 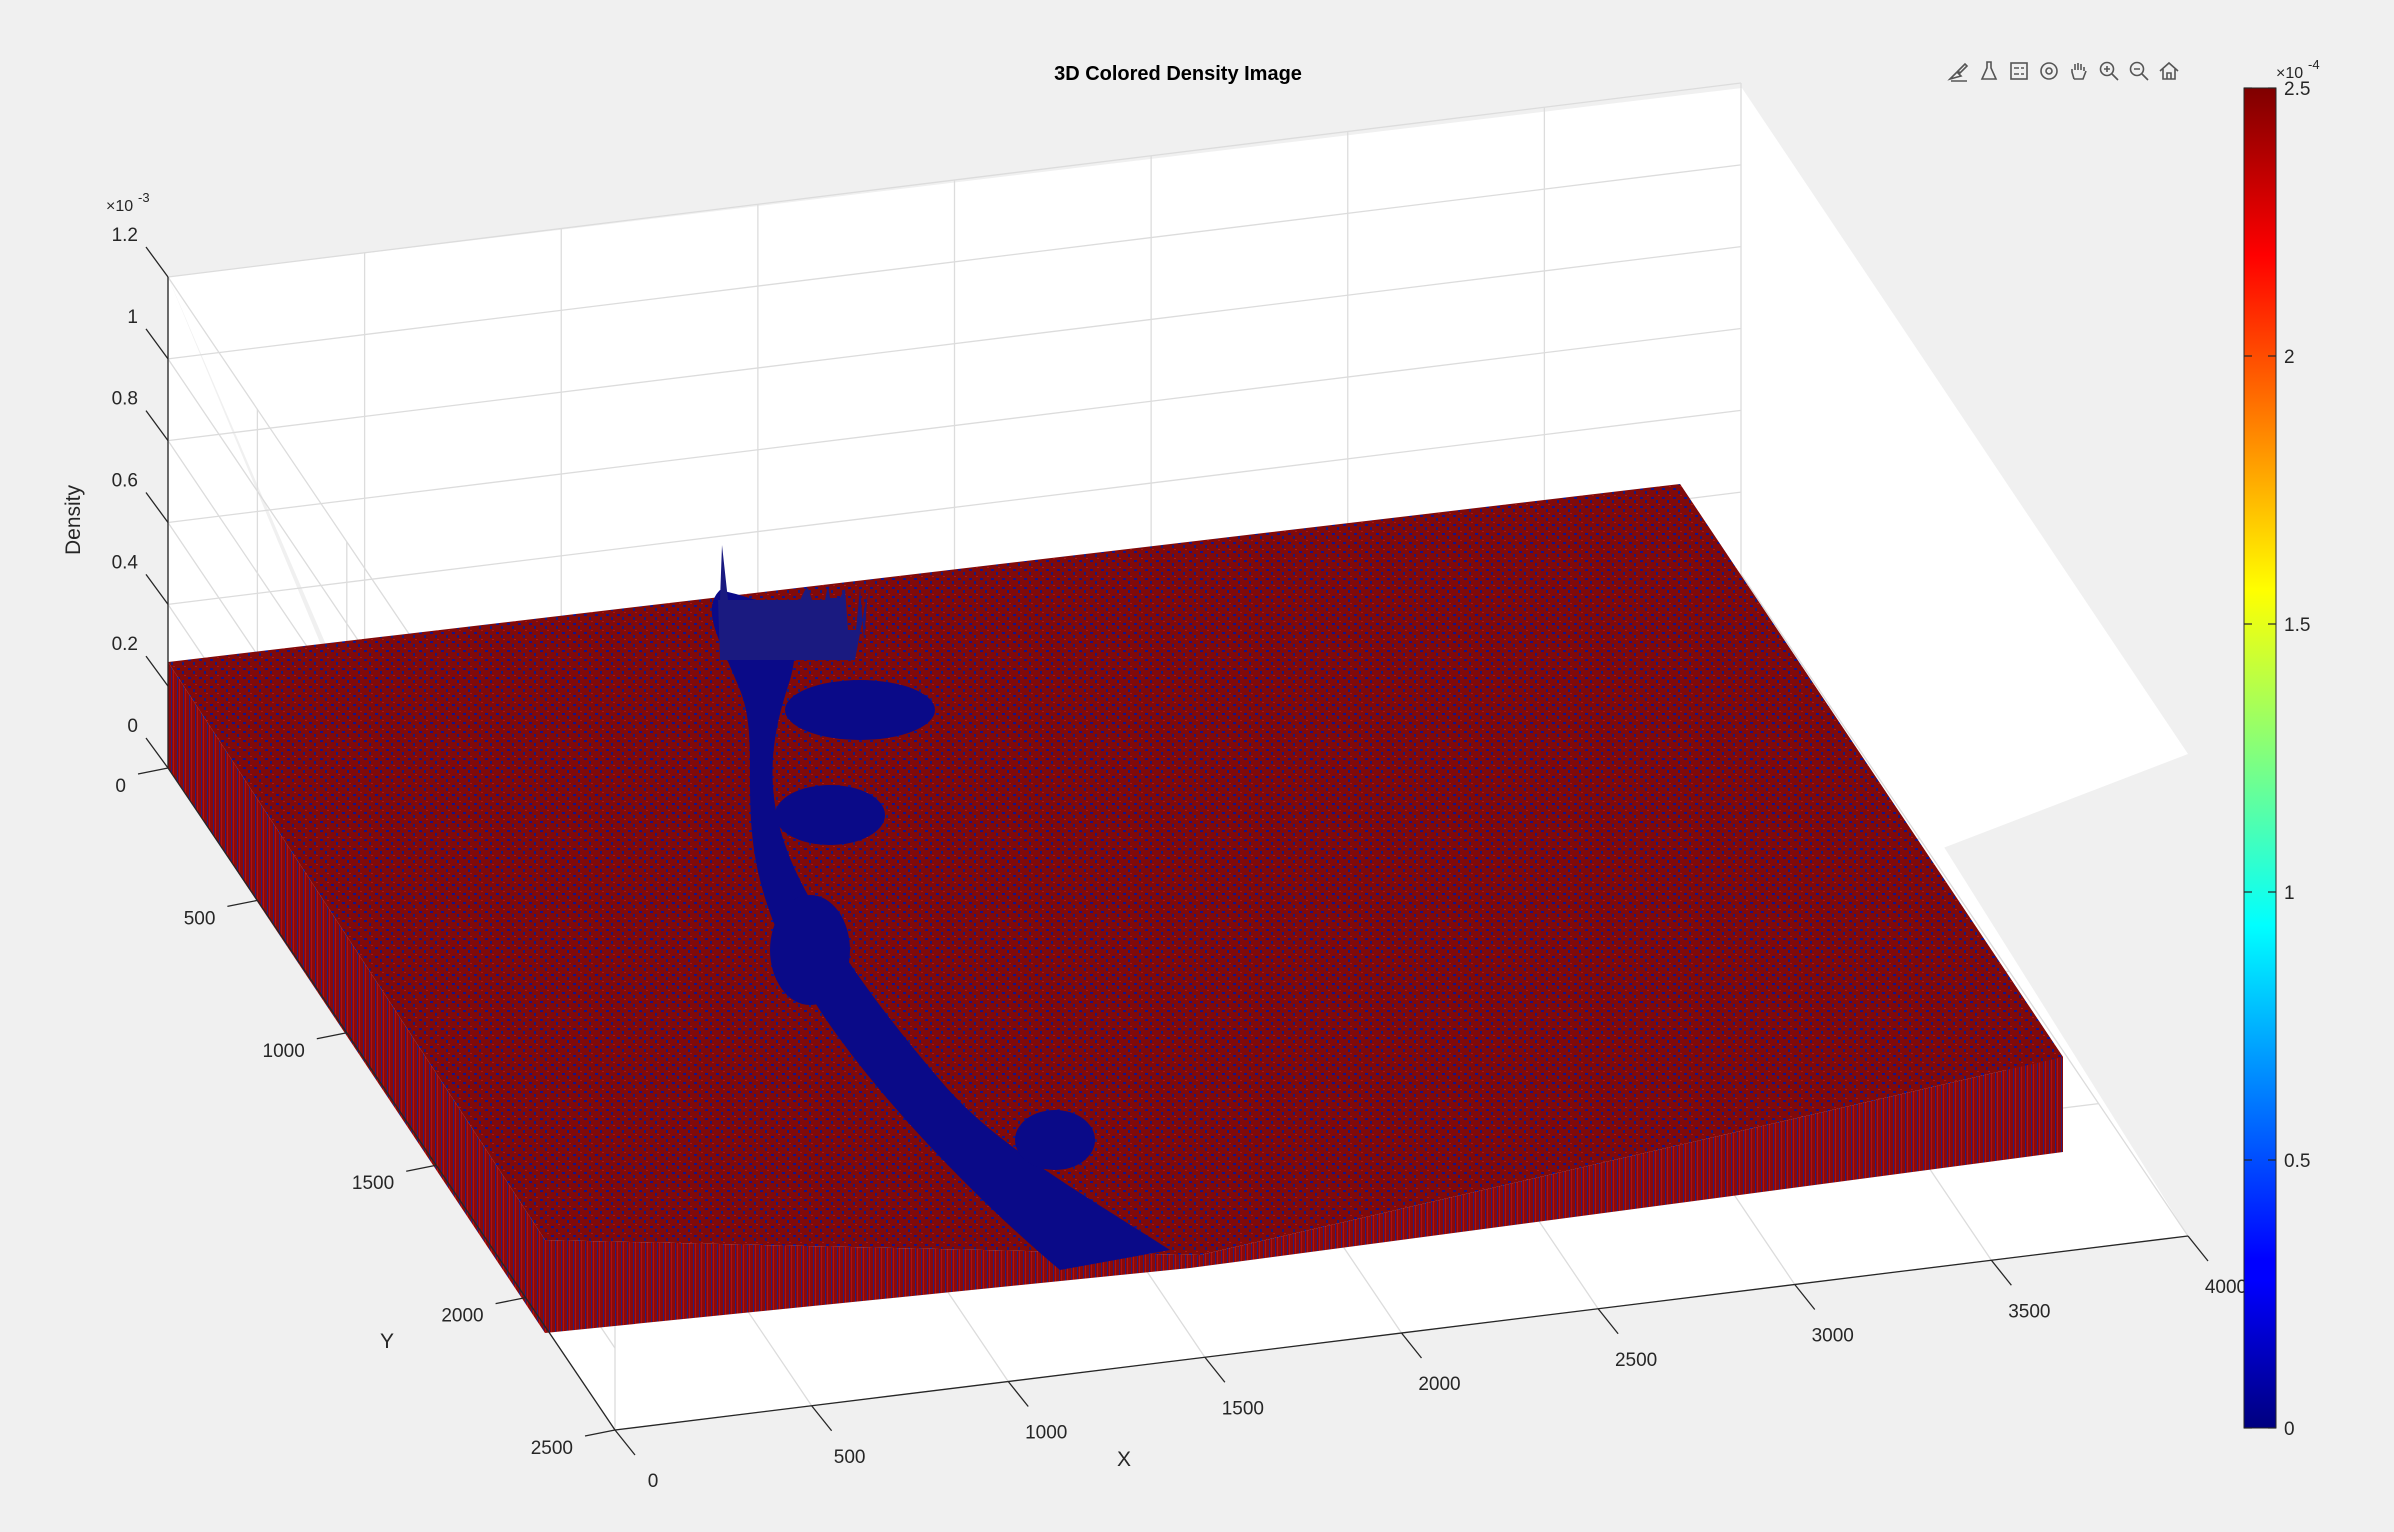 I want to click on home-icon, so click(x=2169, y=70).